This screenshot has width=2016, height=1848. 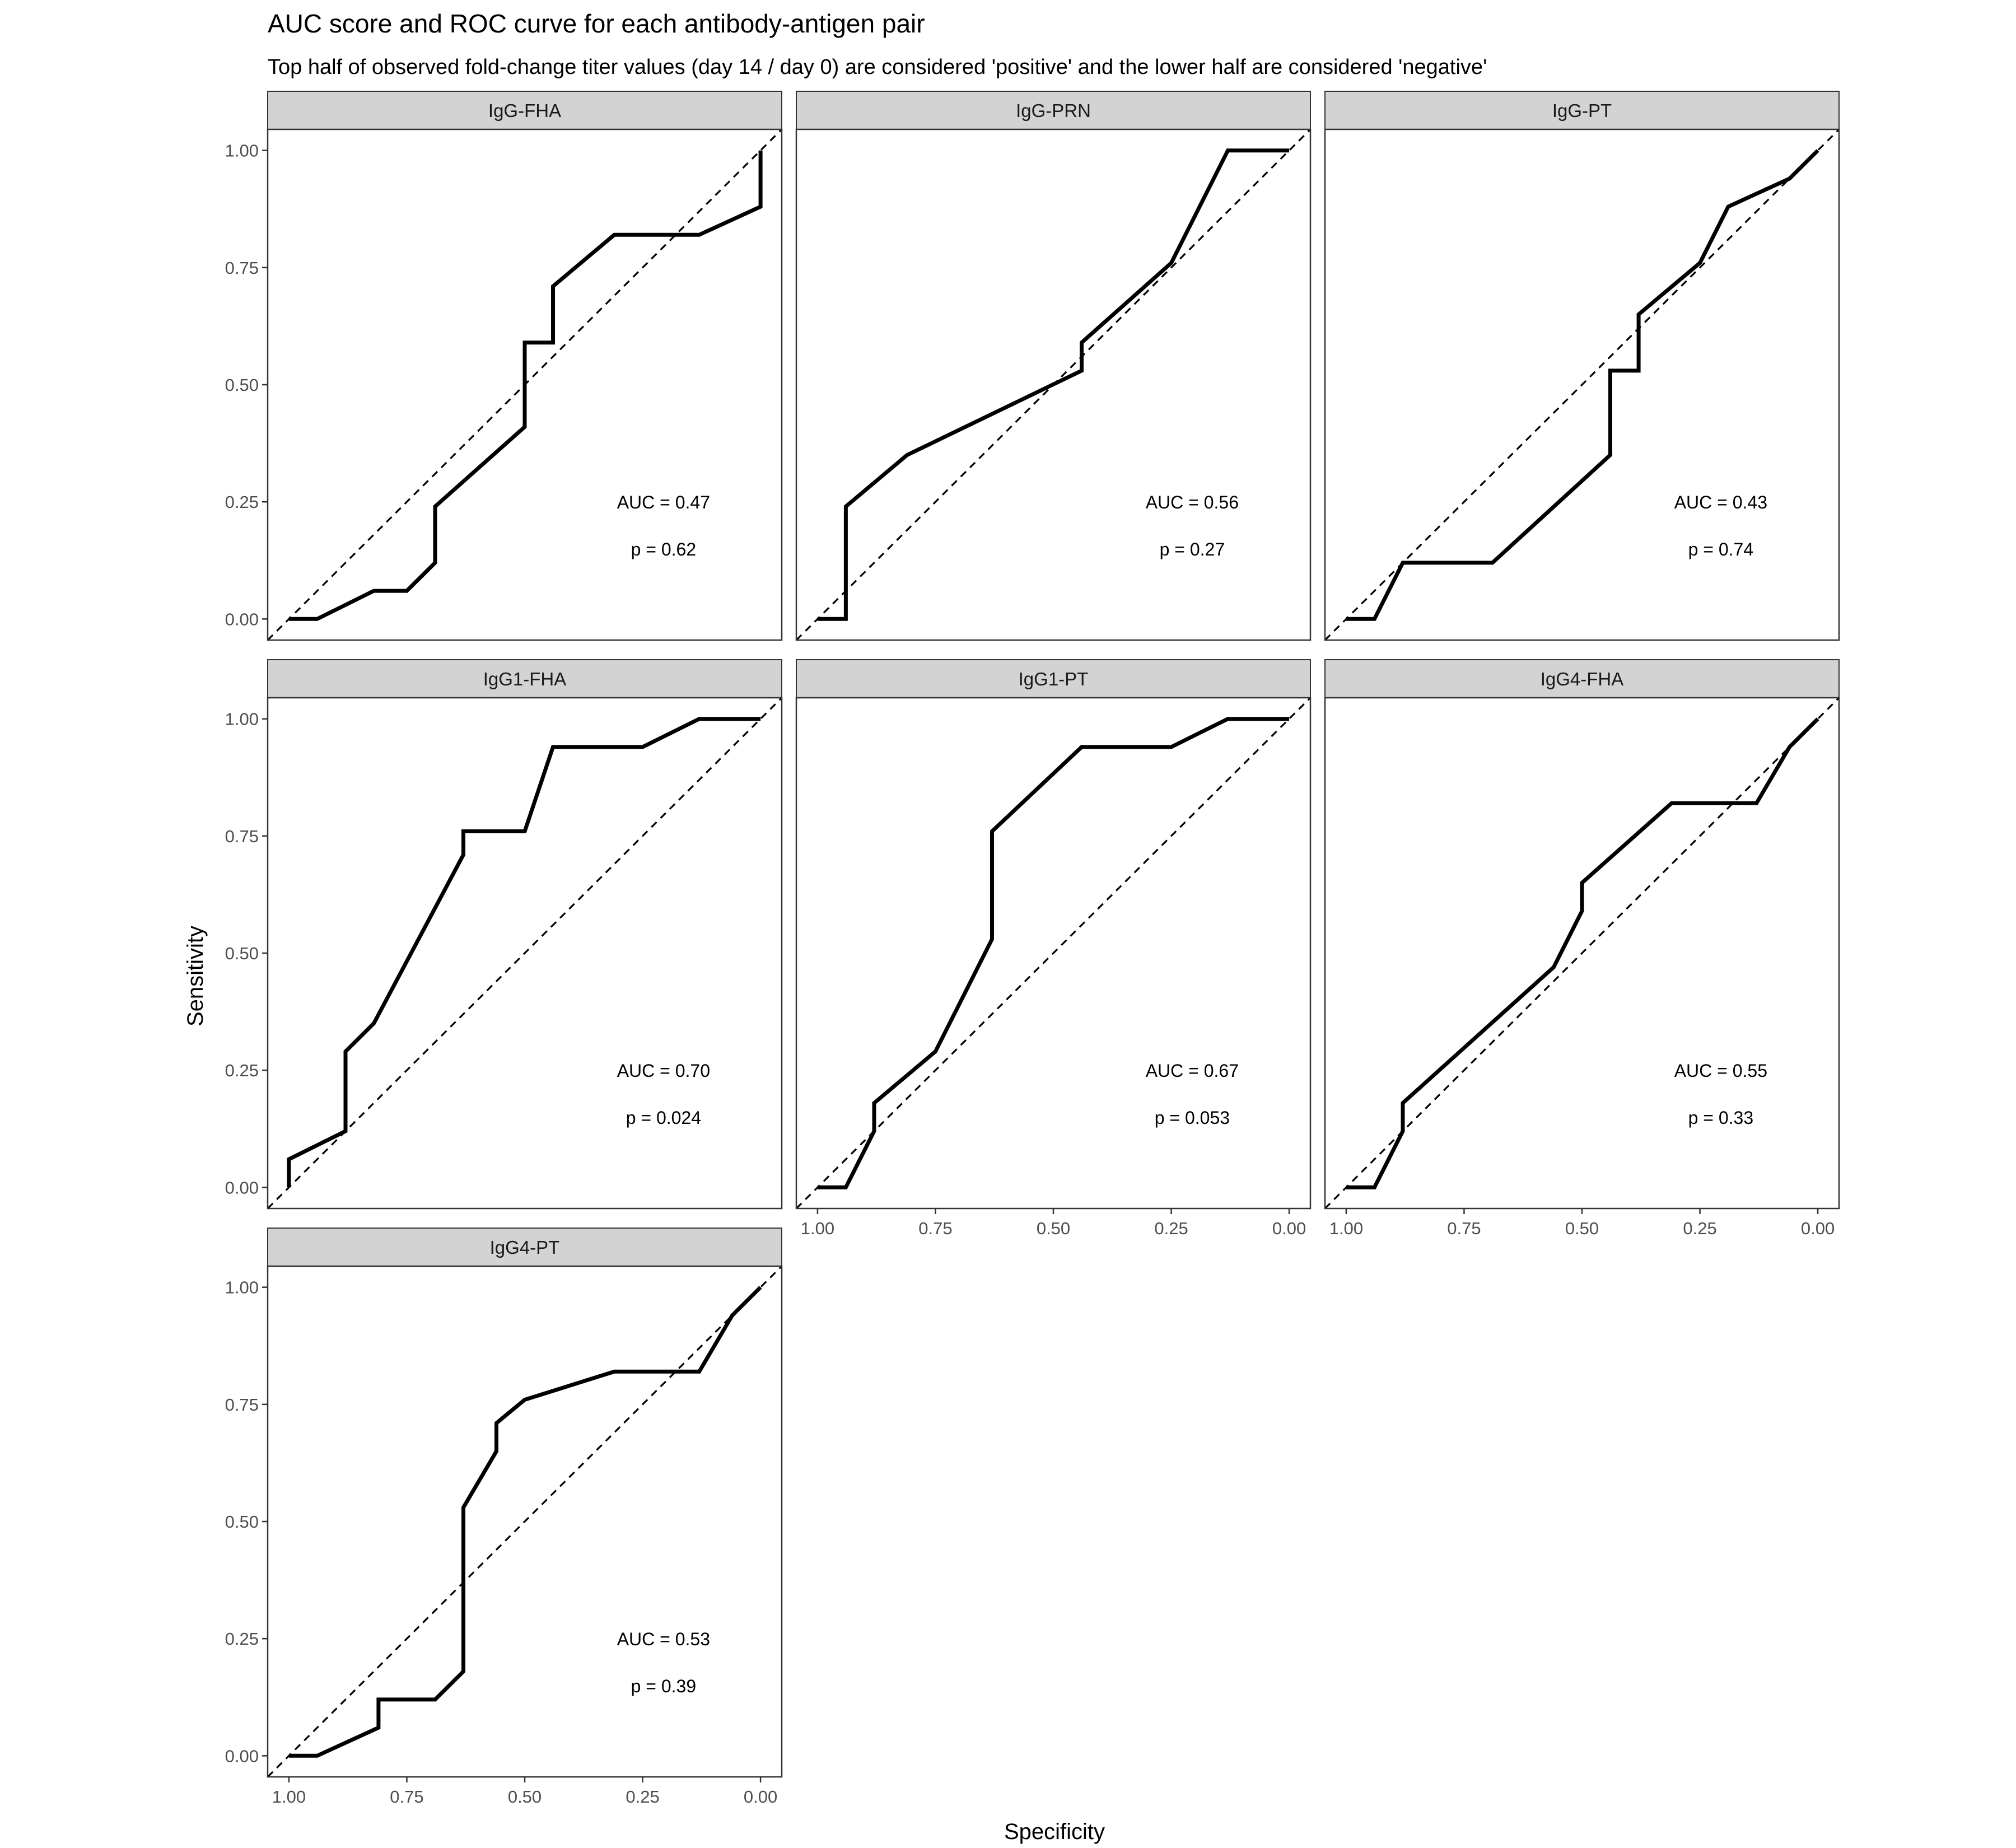 I want to click on facet-strip-label: IgG4-FHA, so click(x=1583, y=679).